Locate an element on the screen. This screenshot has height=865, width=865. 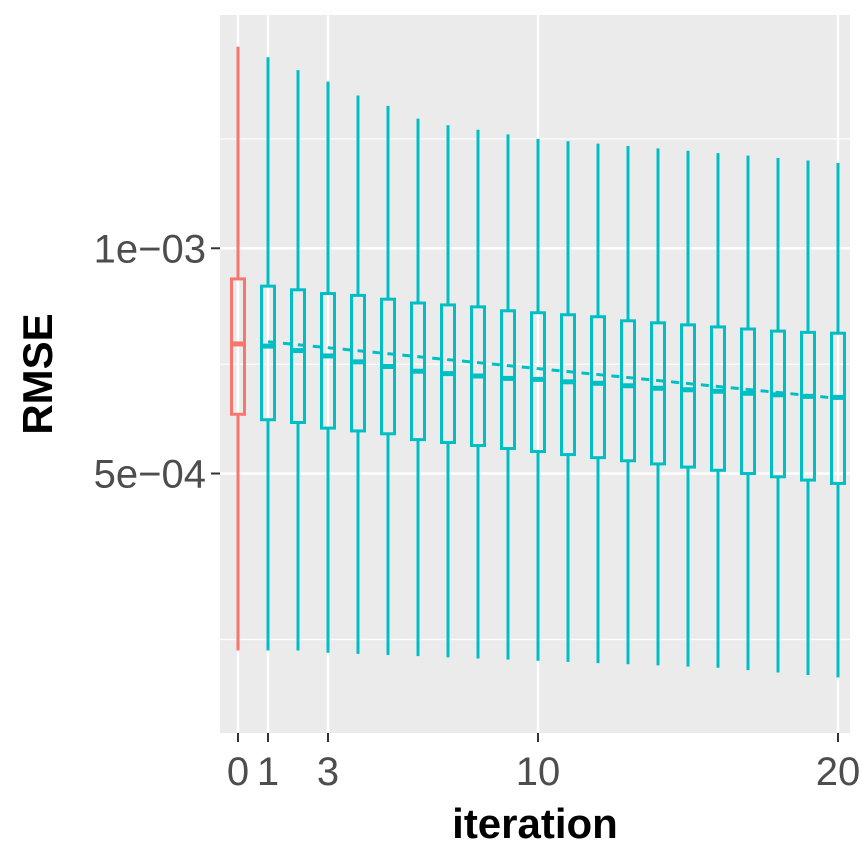
y-tick-label-1: 1e−03 is located at coordinates (150, 249).